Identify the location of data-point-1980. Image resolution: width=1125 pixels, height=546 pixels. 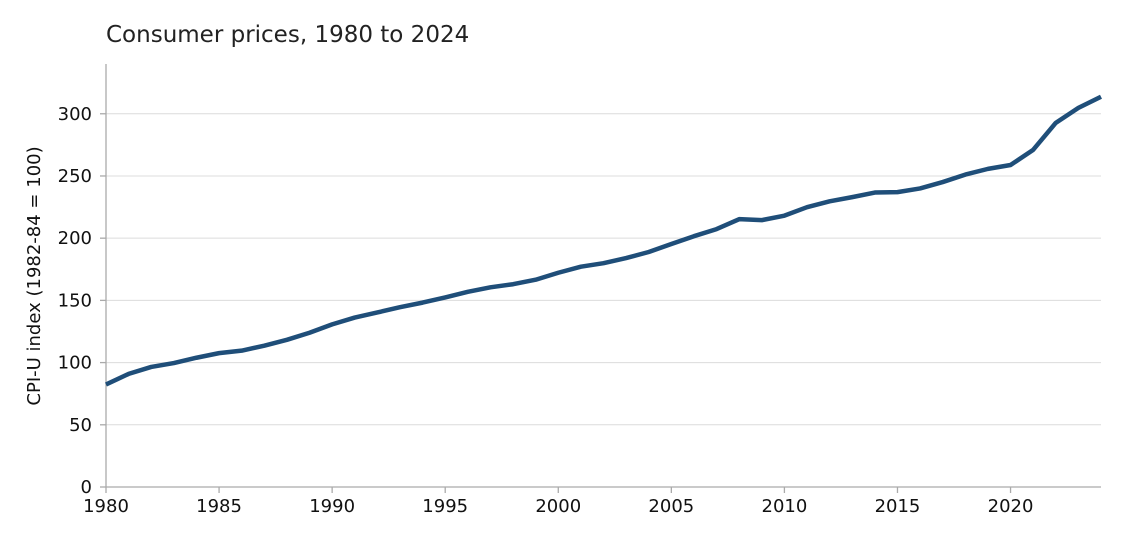
(106, 384).